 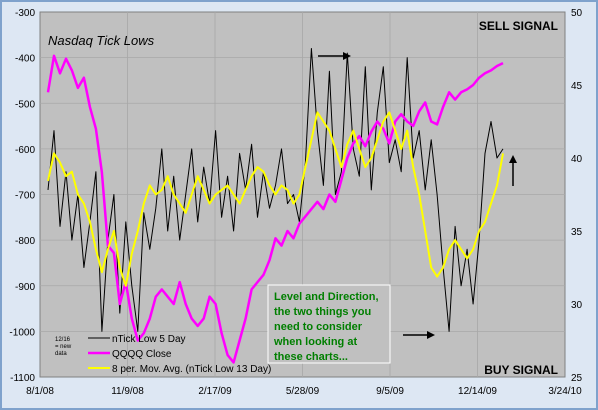 I want to click on annotation-line: Level and Direction,, so click(x=326, y=297).